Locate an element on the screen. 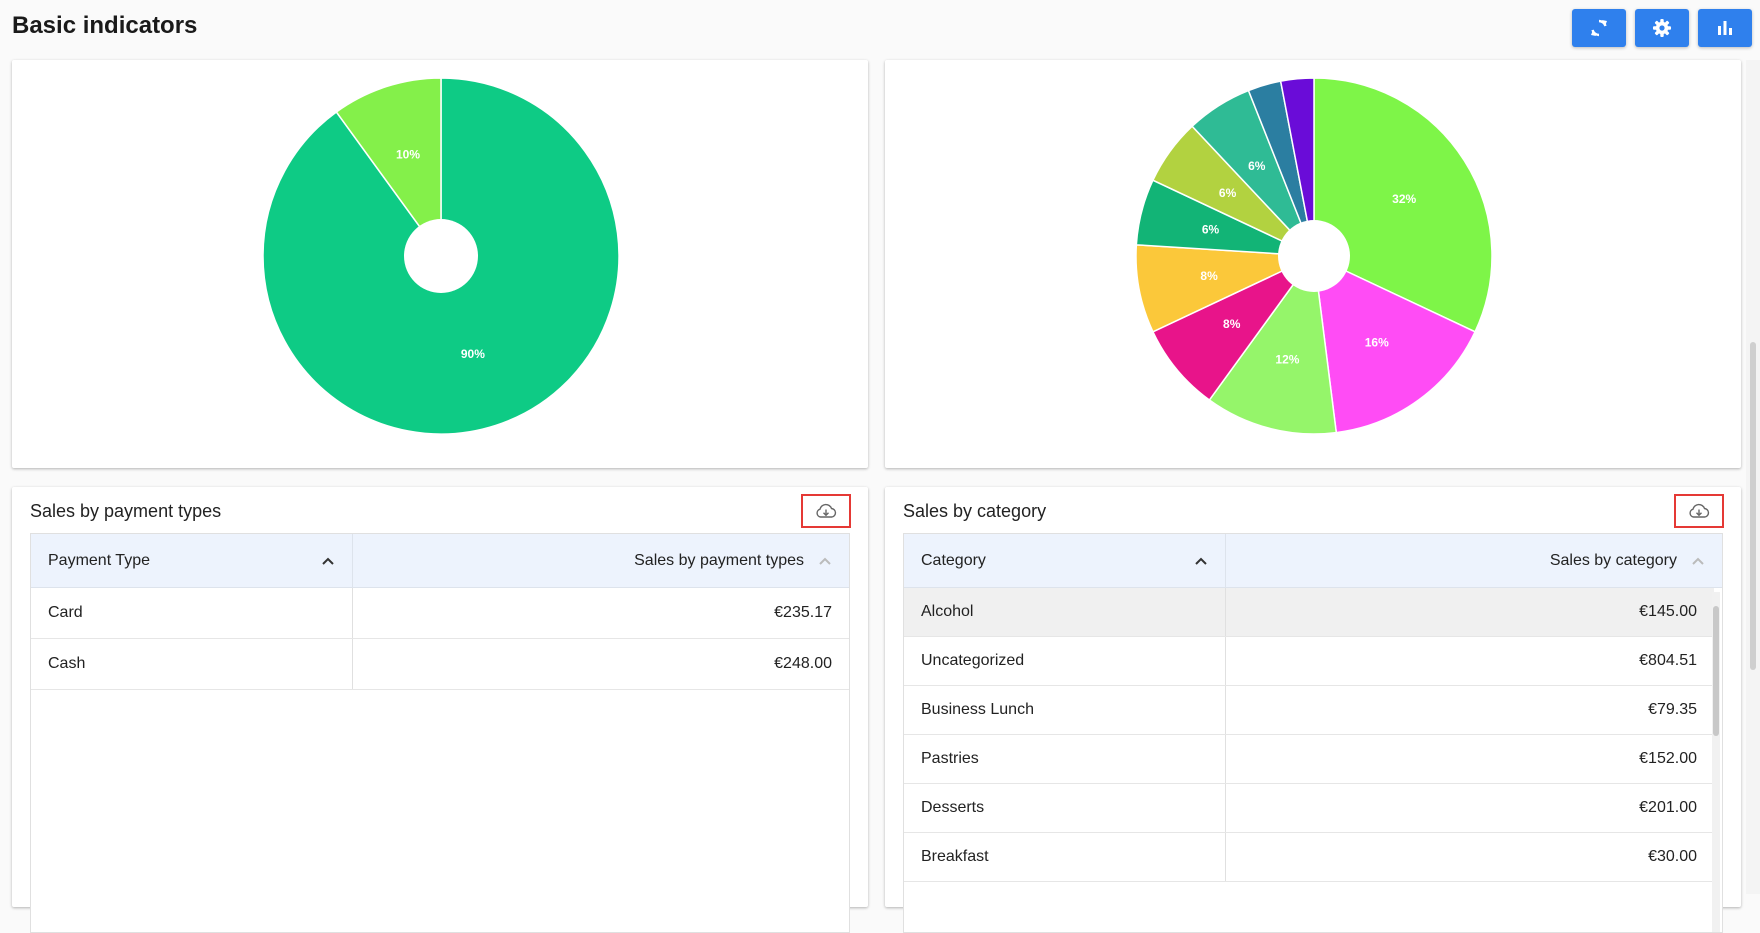  sales-value-cell: €201.00 is located at coordinates (1668, 807).